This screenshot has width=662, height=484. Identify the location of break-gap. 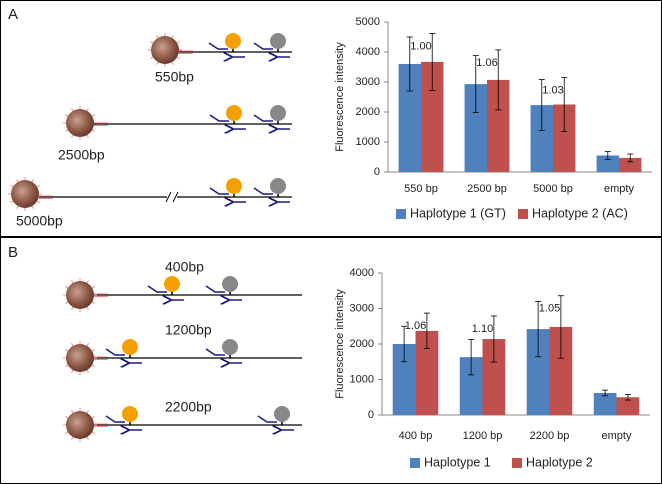
(172, 197).